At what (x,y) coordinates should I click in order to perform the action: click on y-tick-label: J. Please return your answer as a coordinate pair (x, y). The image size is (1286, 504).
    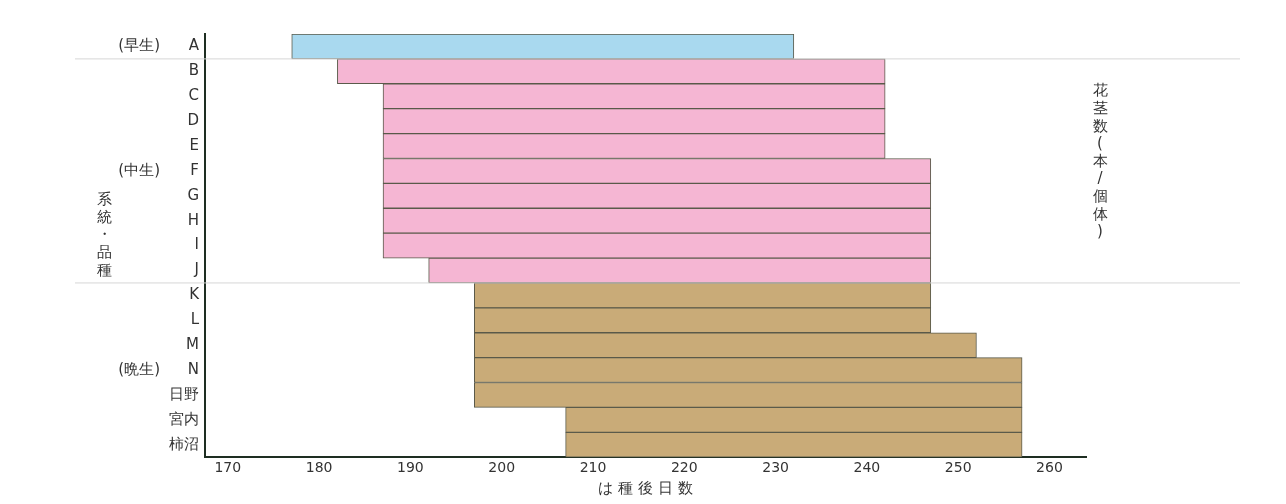
    Looking at the image, I should click on (196, 269).